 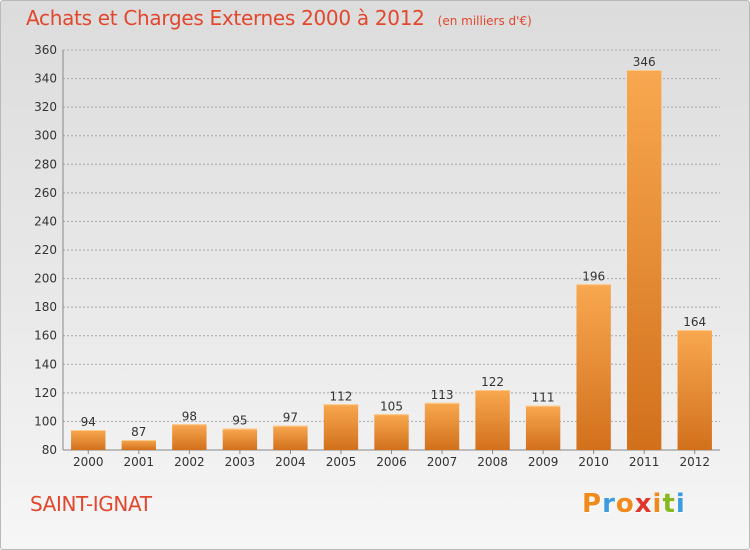 I want to click on y-tick-label: 80, so click(x=49, y=450).